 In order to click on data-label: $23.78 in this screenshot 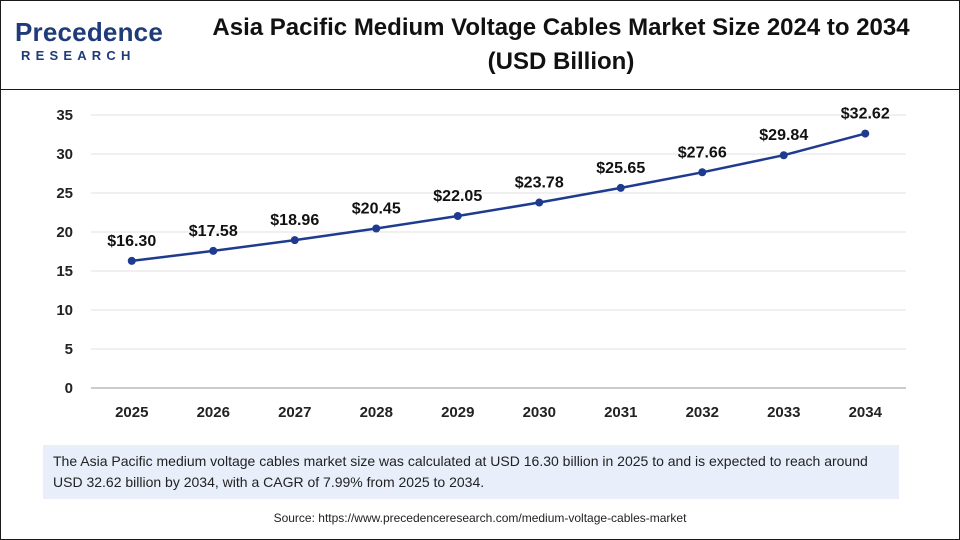, I will do `click(539, 183)`.